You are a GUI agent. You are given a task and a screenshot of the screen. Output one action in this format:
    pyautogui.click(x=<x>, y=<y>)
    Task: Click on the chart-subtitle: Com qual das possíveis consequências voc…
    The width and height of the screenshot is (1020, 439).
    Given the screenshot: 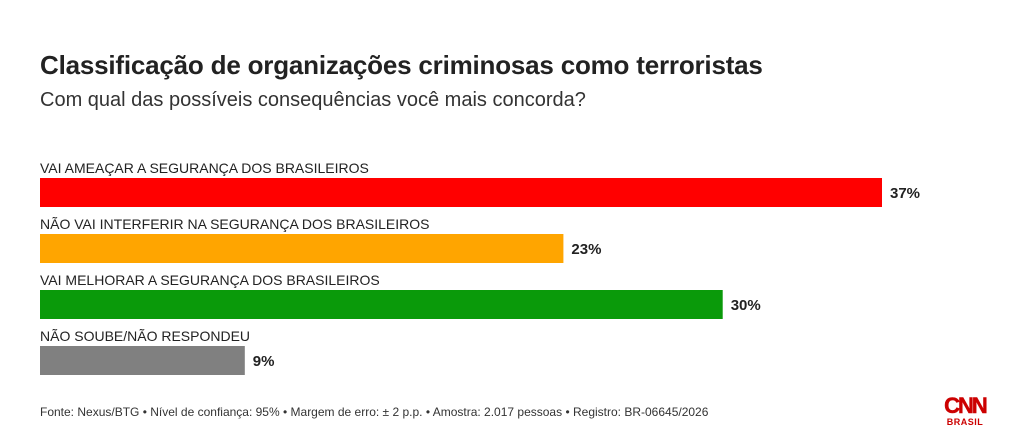 What is the action you would take?
    pyautogui.click(x=313, y=100)
    